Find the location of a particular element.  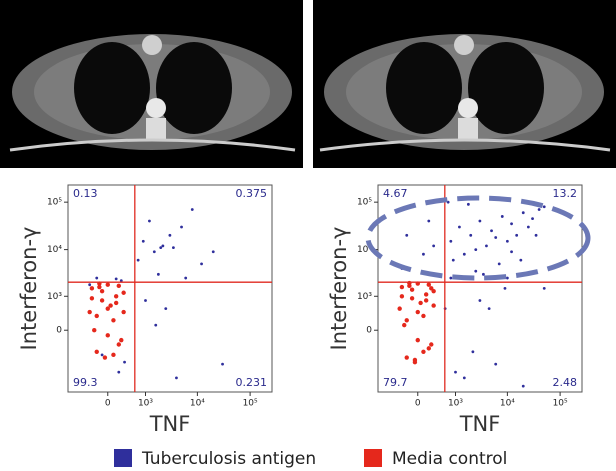

quadrant-percent: 0.375 is located at coordinates (252, 193).